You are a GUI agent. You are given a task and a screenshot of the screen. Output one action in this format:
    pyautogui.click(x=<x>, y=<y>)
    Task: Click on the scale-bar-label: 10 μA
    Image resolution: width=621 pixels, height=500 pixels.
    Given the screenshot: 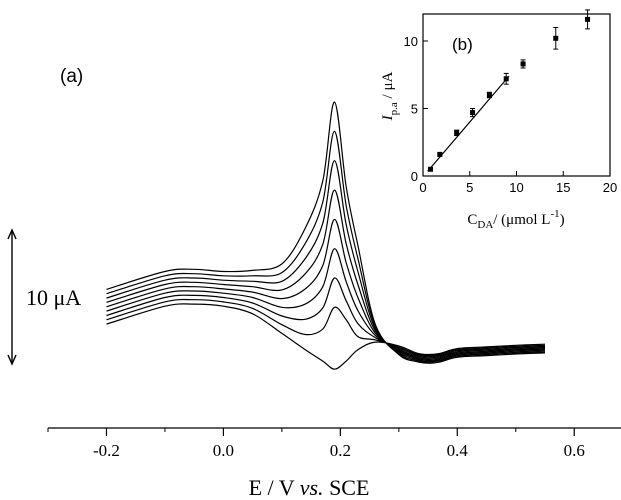 What is the action you would take?
    pyautogui.click(x=53, y=297)
    